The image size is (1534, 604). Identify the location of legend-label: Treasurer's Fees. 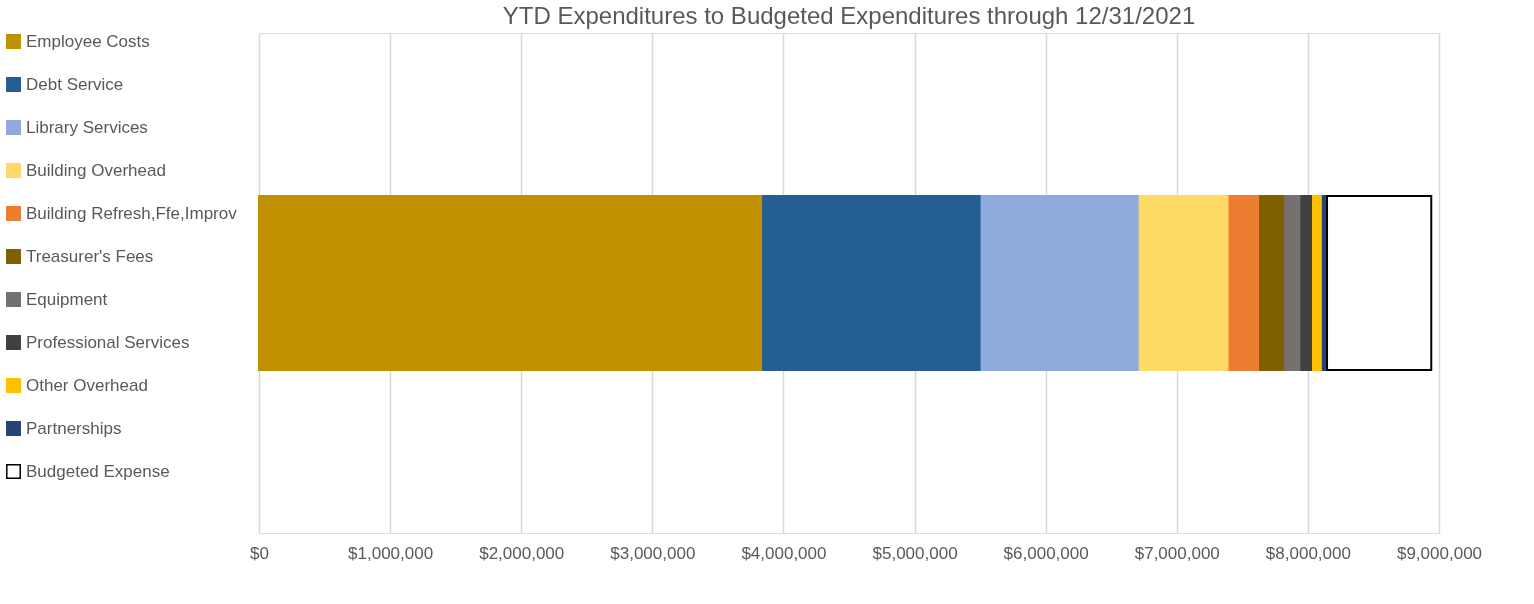
(90, 256).